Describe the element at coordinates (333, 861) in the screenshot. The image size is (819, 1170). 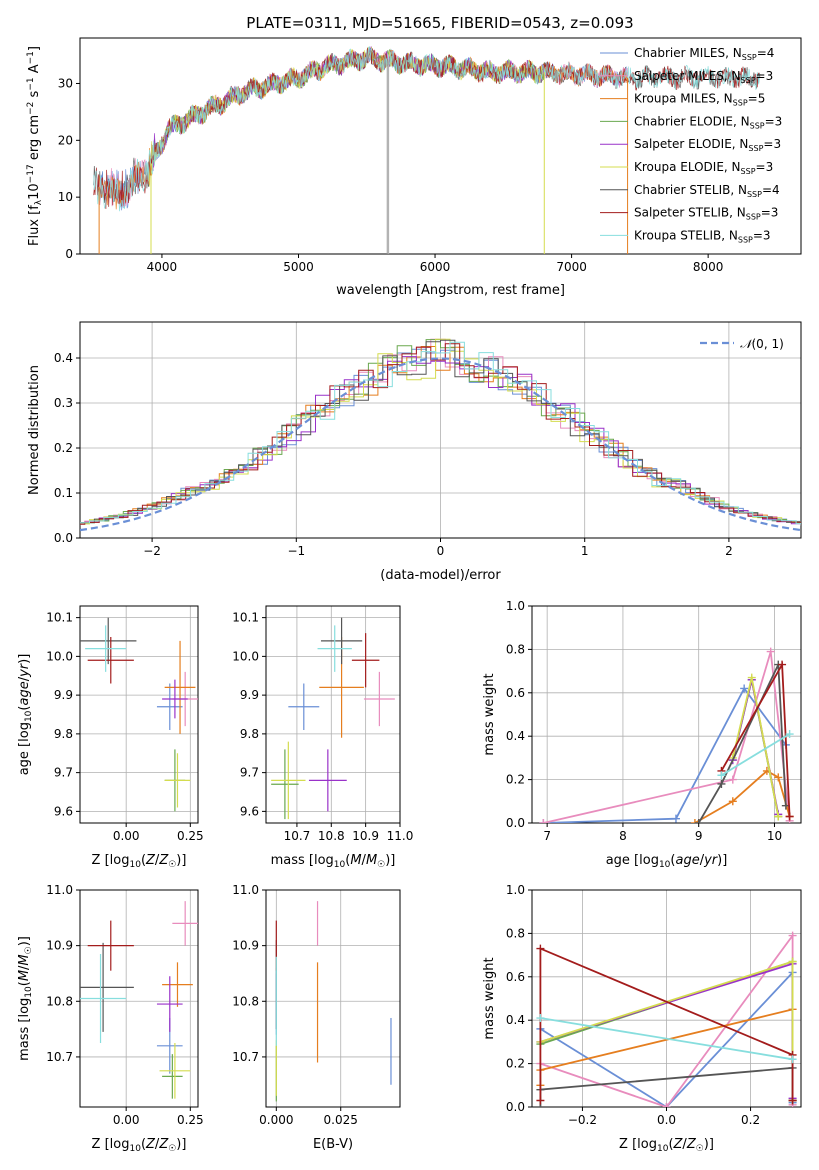
I see `age_vs_mass-xlabel: mass [log10(M/M☉)]` at that location.